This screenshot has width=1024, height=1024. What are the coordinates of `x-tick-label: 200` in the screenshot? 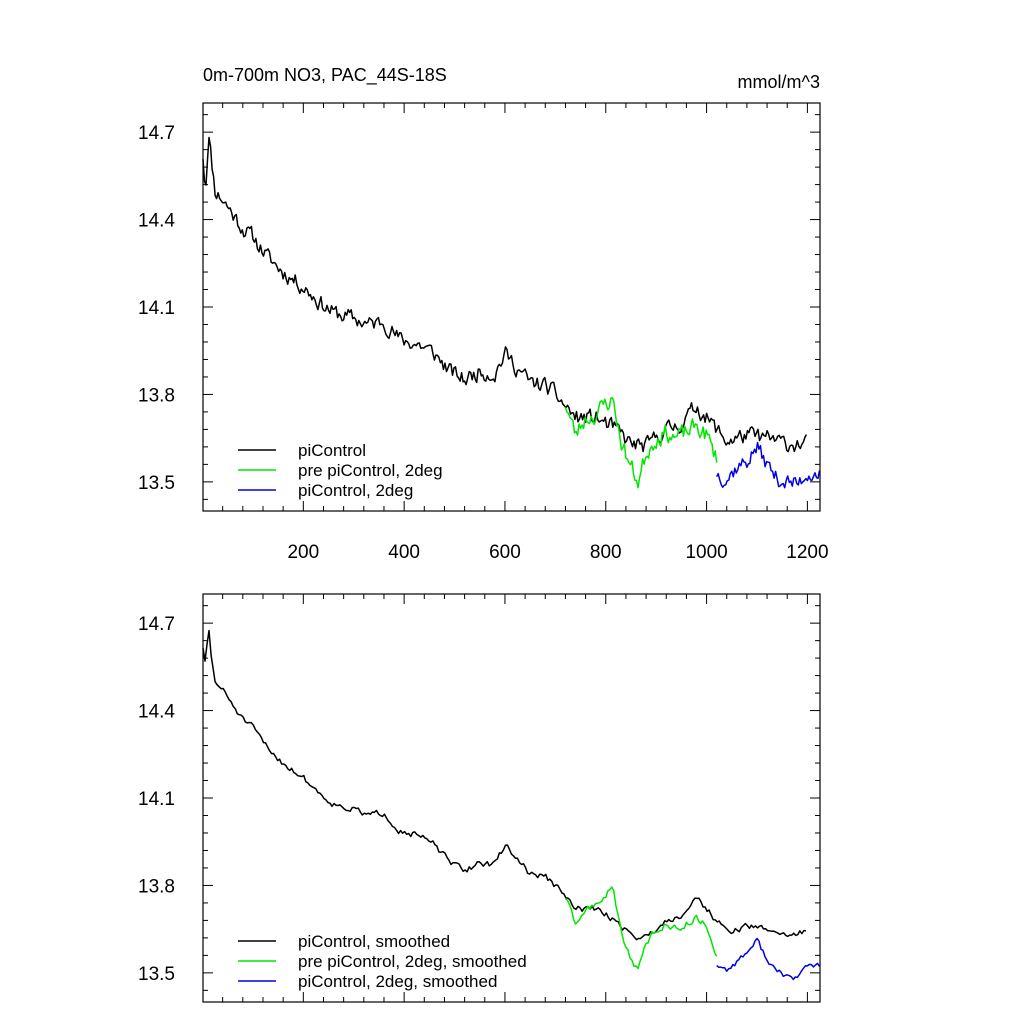 It's located at (303, 552).